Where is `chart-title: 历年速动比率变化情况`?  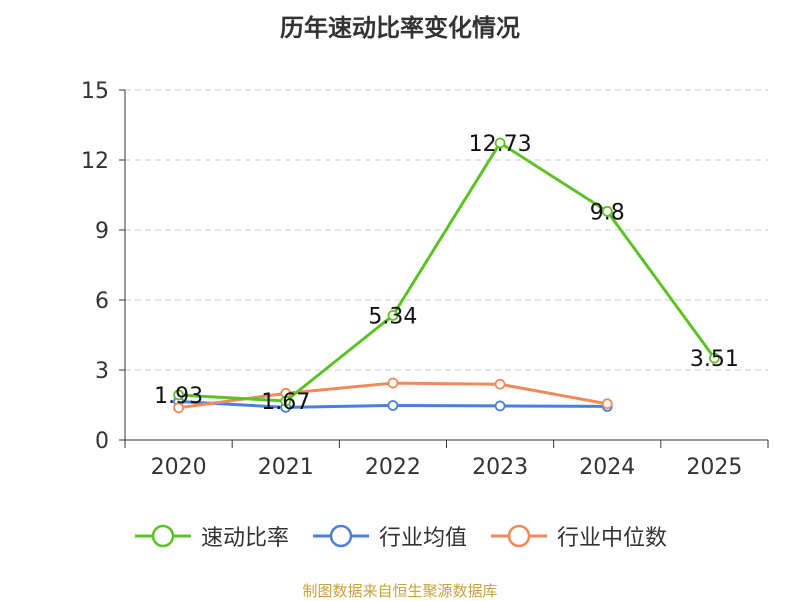
chart-title: 历年速动比率变化情况 is located at coordinates (400, 28).